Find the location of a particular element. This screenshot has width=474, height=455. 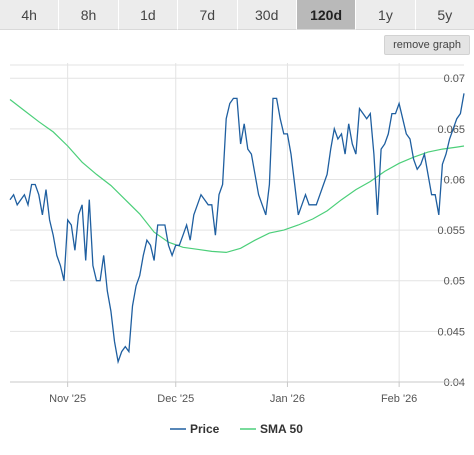

tab-1d: 1d is located at coordinates (148, 15).